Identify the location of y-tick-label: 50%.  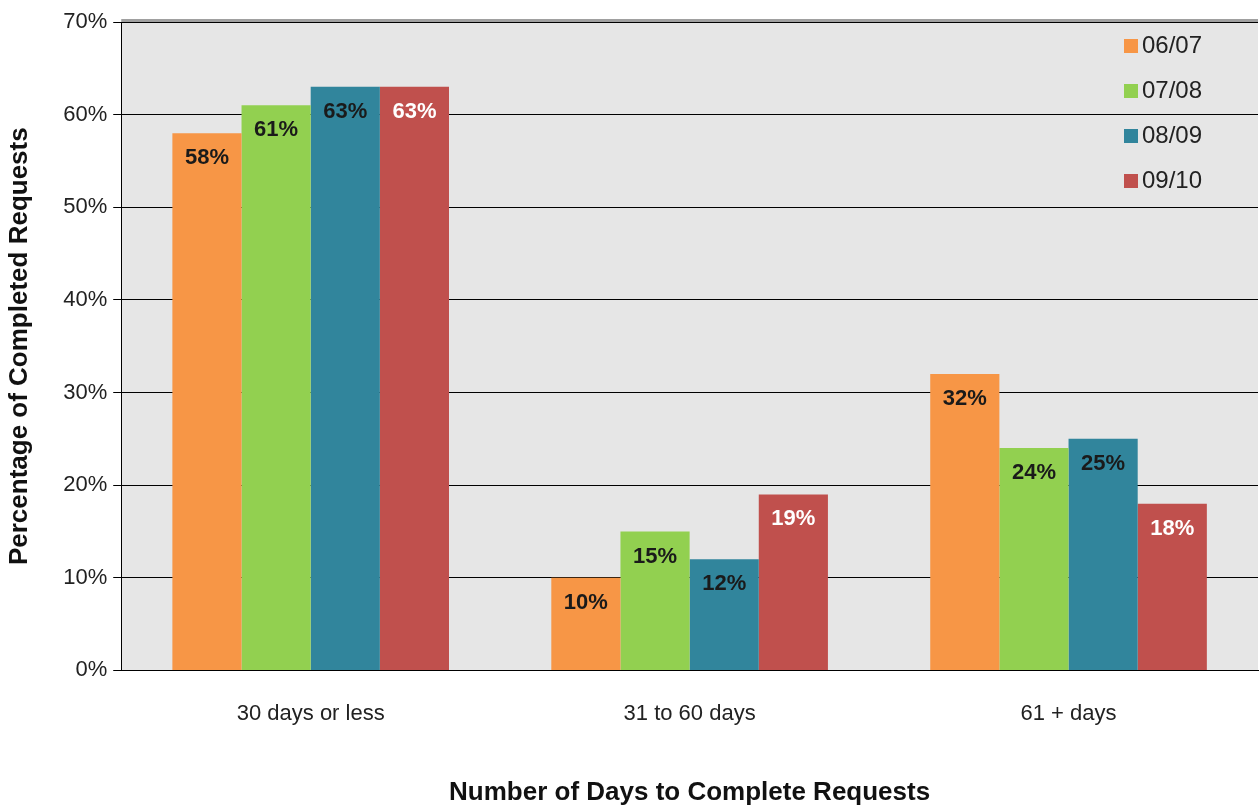
(85, 206).